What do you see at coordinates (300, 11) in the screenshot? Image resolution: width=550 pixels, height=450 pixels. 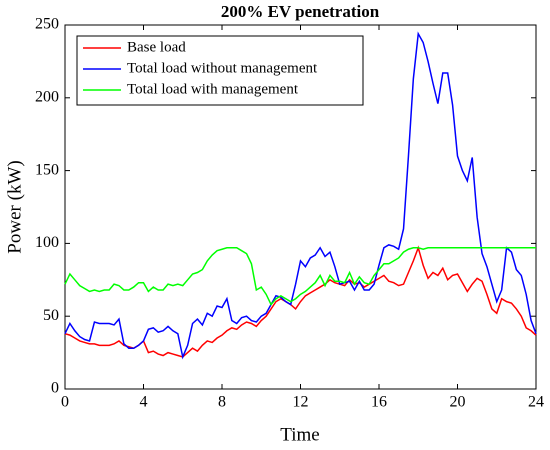 I see `chart-title: 200% EV penetration` at bounding box center [300, 11].